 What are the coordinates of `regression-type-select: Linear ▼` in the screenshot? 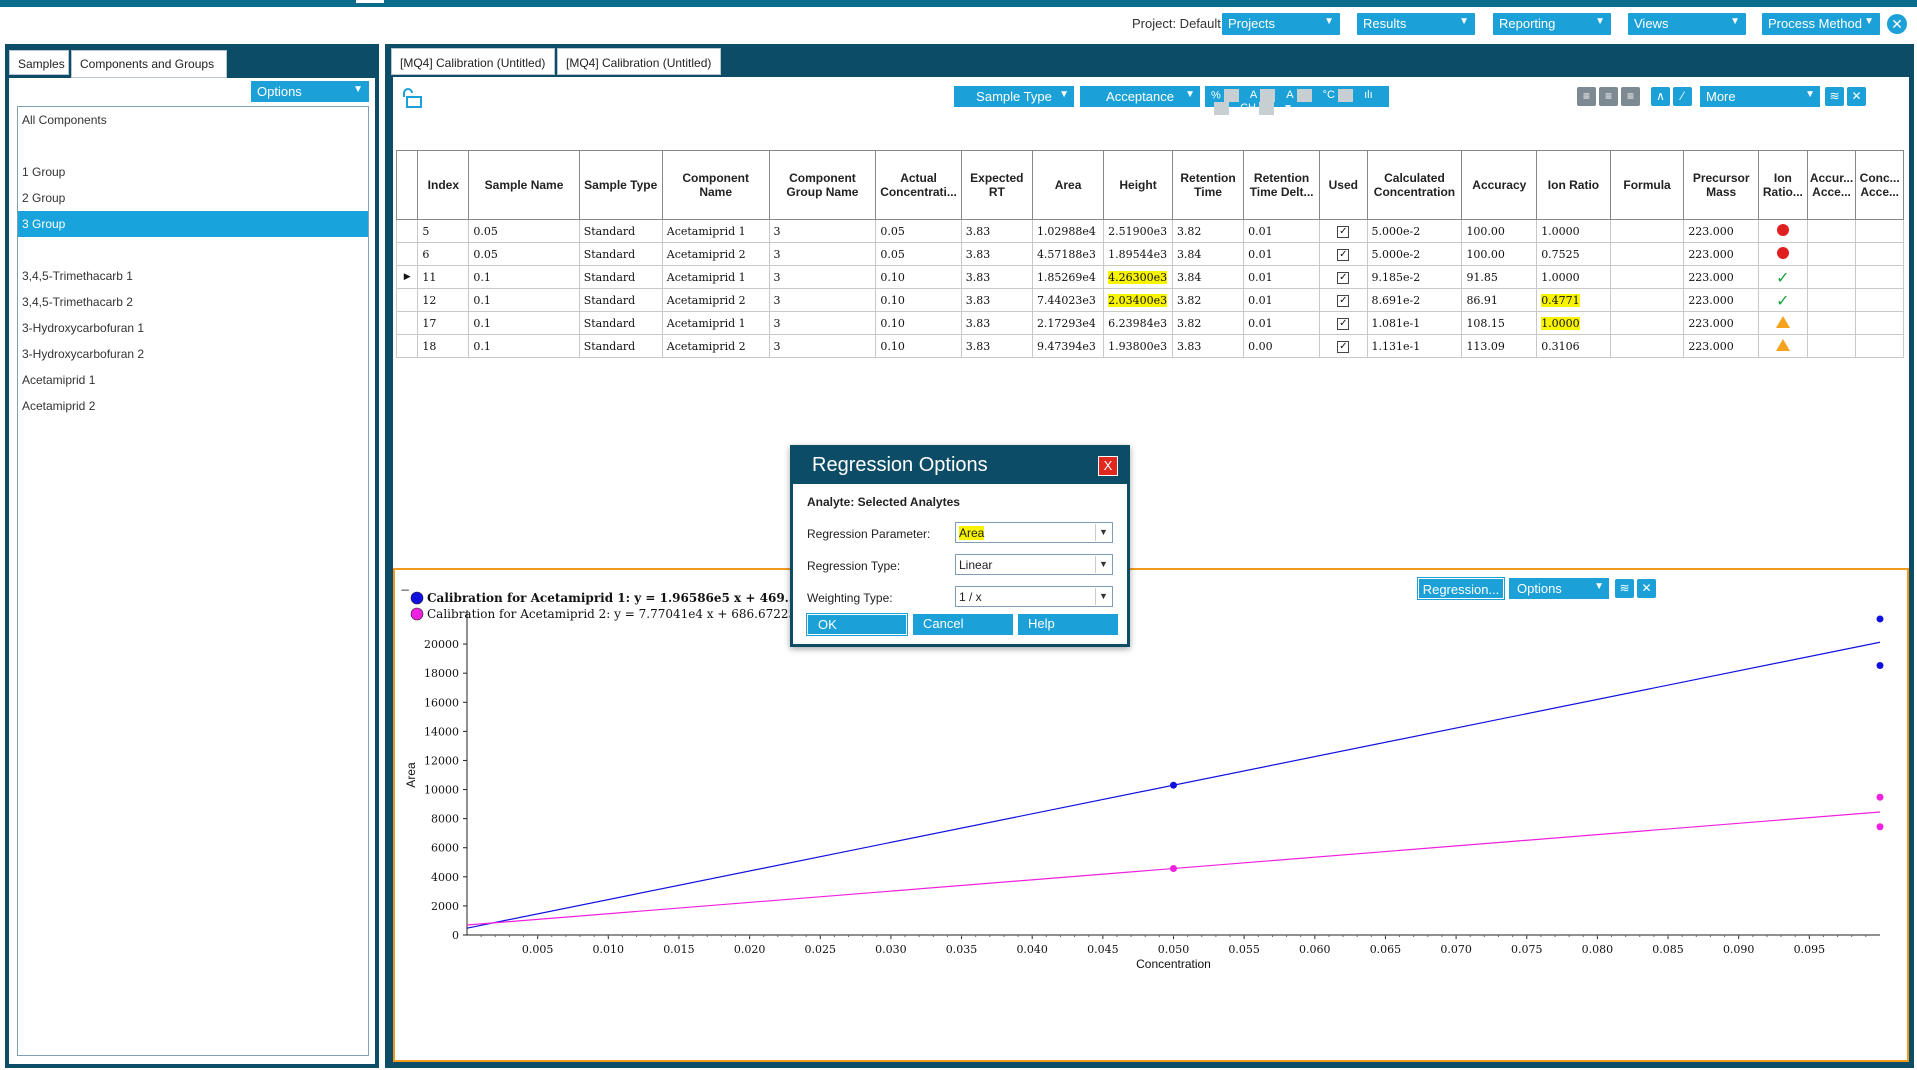 It's located at (1034, 564).